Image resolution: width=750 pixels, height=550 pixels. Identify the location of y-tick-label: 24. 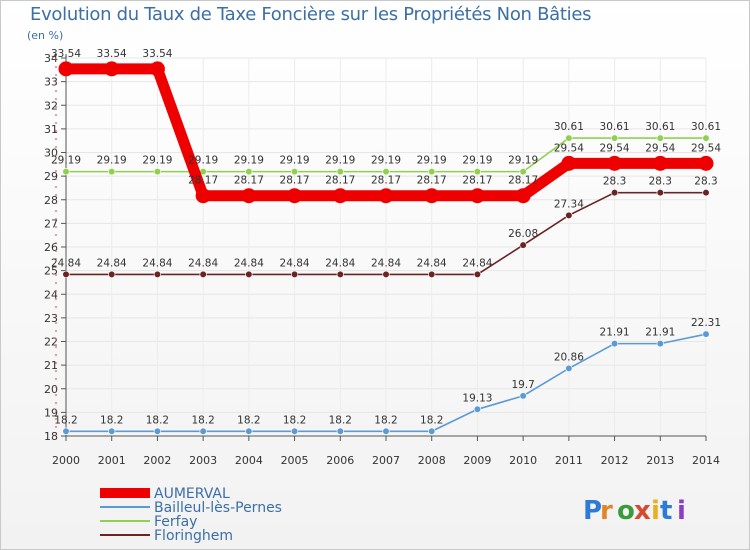
(51, 294).